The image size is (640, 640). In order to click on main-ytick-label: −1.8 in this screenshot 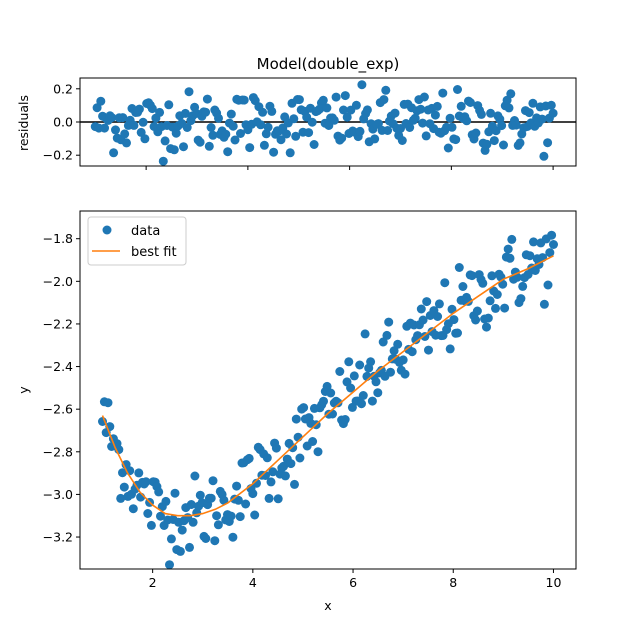, I will do `click(58, 238)`.